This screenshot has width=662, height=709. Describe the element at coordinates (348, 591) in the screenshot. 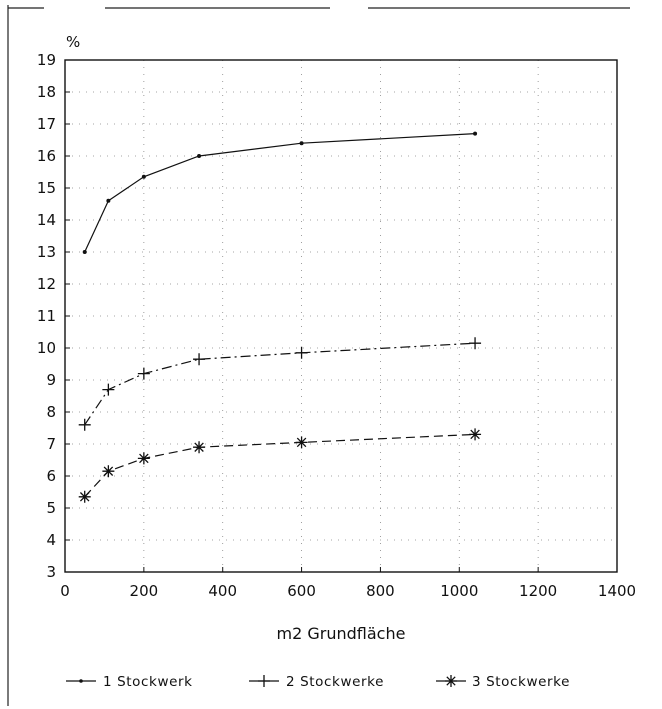

I see `x-axis-tick-labels: 0 200 400 600 800 1000 1200 1400` at that location.